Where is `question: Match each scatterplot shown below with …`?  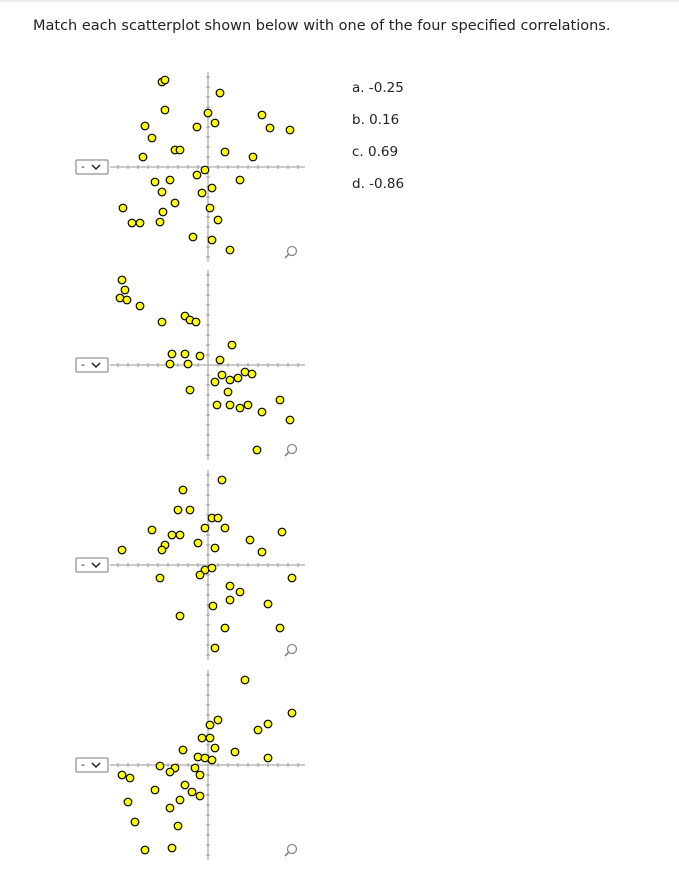
question: Match each scatterplot shown below with … is located at coordinates (321, 26).